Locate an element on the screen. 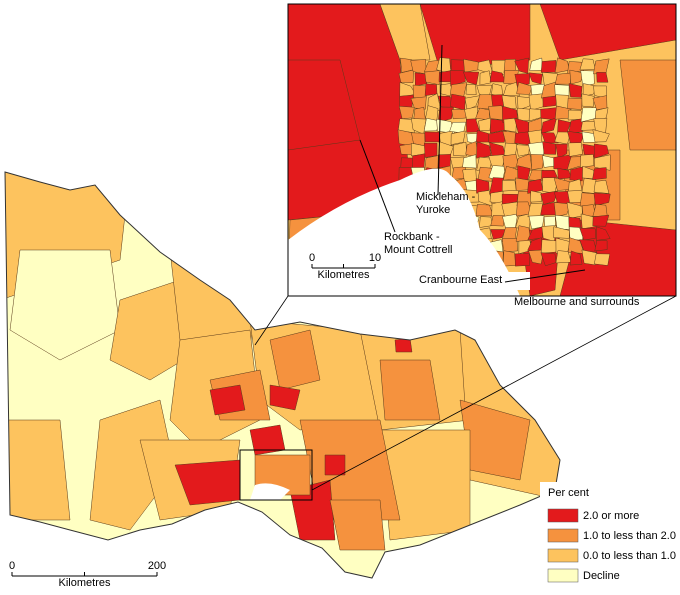  scale-unit: Kilometres is located at coordinates (85, 583).